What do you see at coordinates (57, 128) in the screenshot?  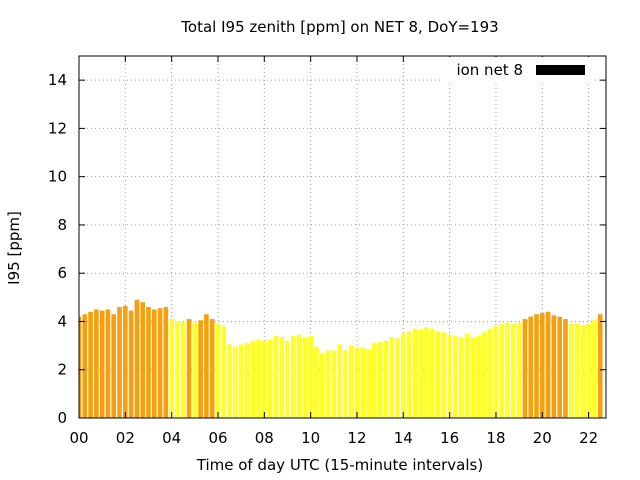 I see `y-tick-label: 12` at bounding box center [57, 128].